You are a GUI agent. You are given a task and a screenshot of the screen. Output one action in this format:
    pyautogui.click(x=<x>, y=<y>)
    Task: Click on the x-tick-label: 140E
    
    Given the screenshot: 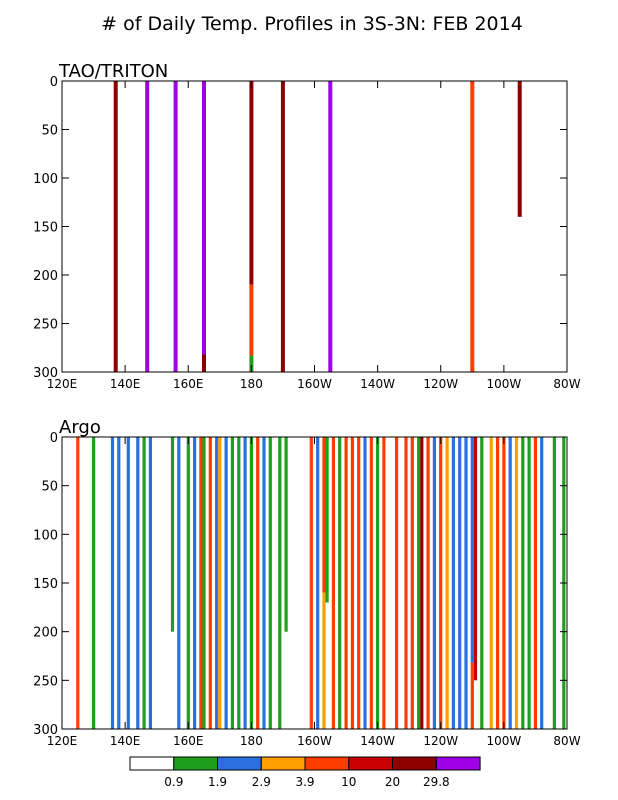 What is the action you would take?
    pyautogui.click(x=125, y=384)
    